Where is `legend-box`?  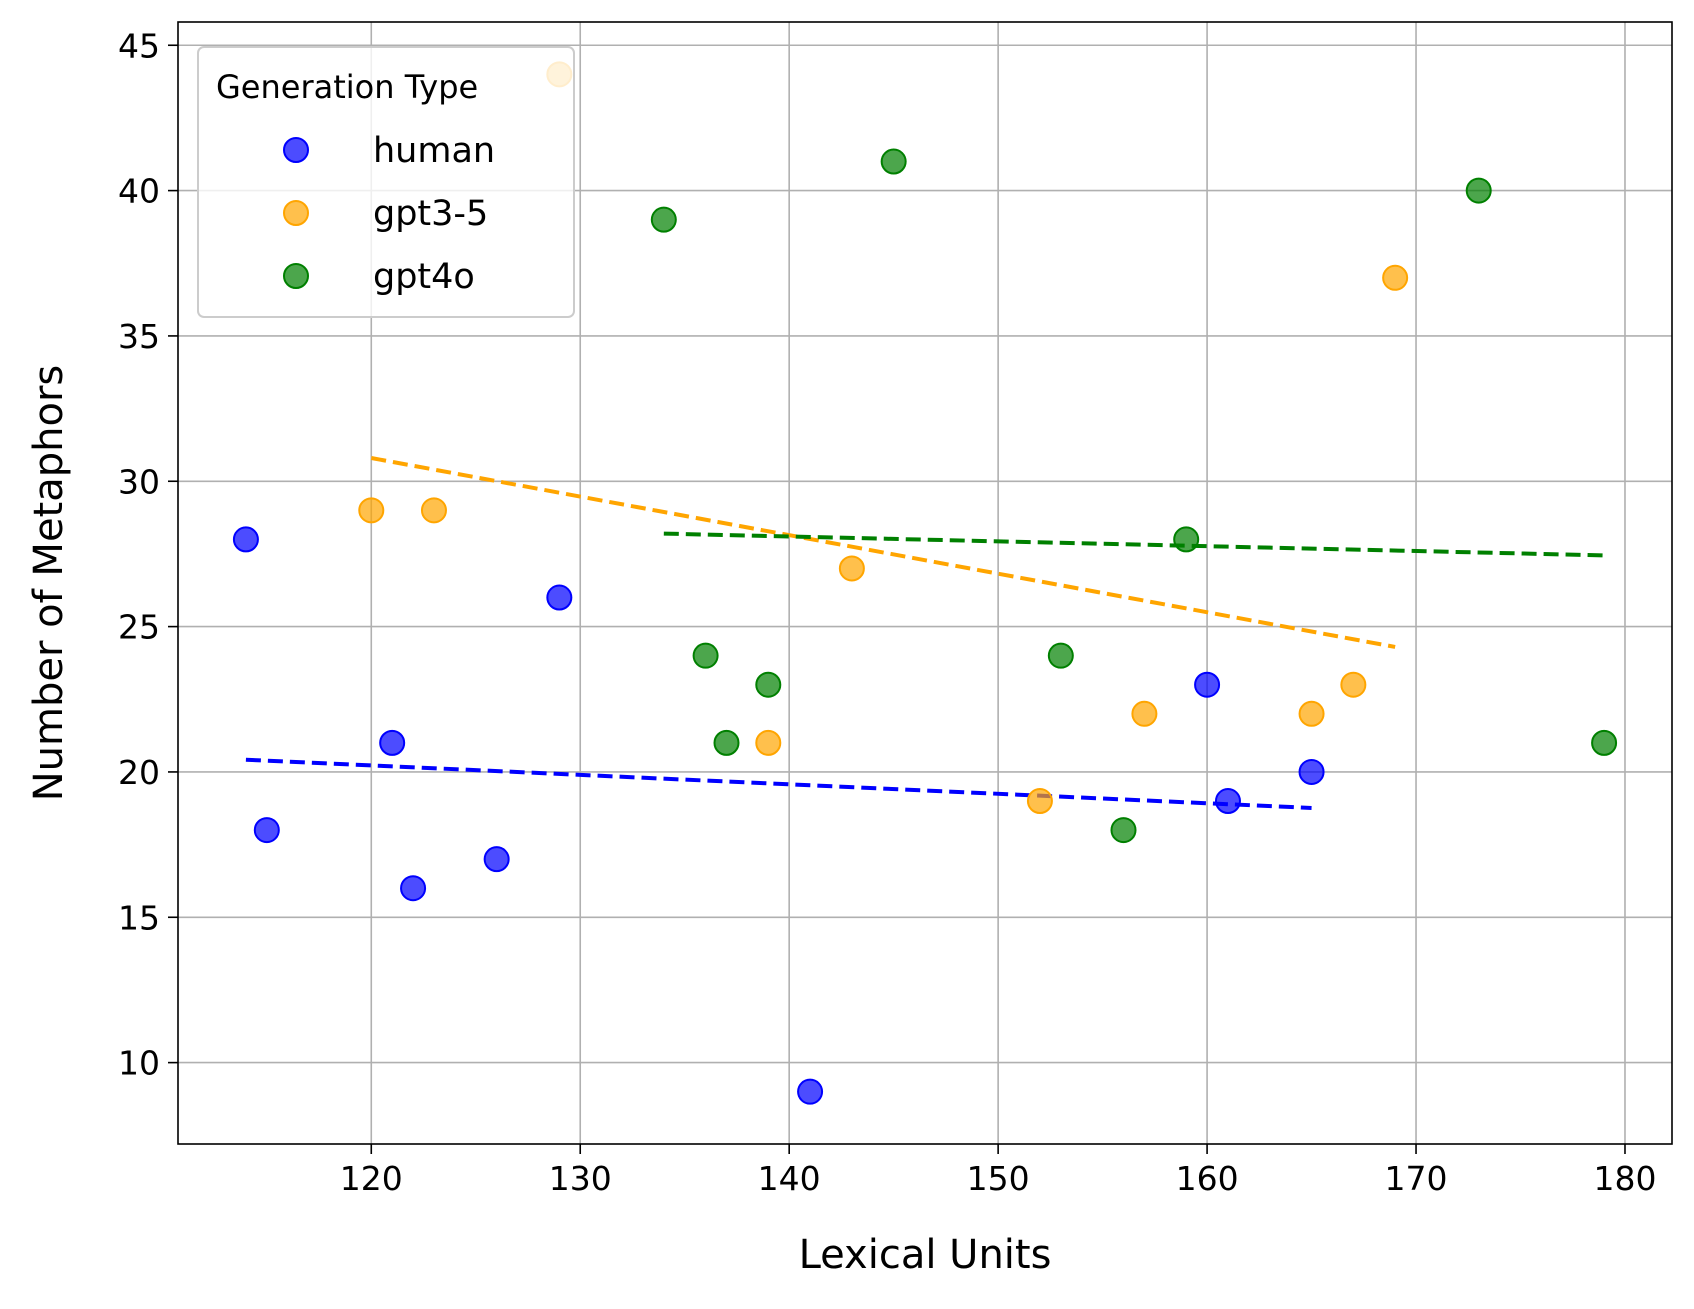 legend-box is located at coordinates (386, 182).